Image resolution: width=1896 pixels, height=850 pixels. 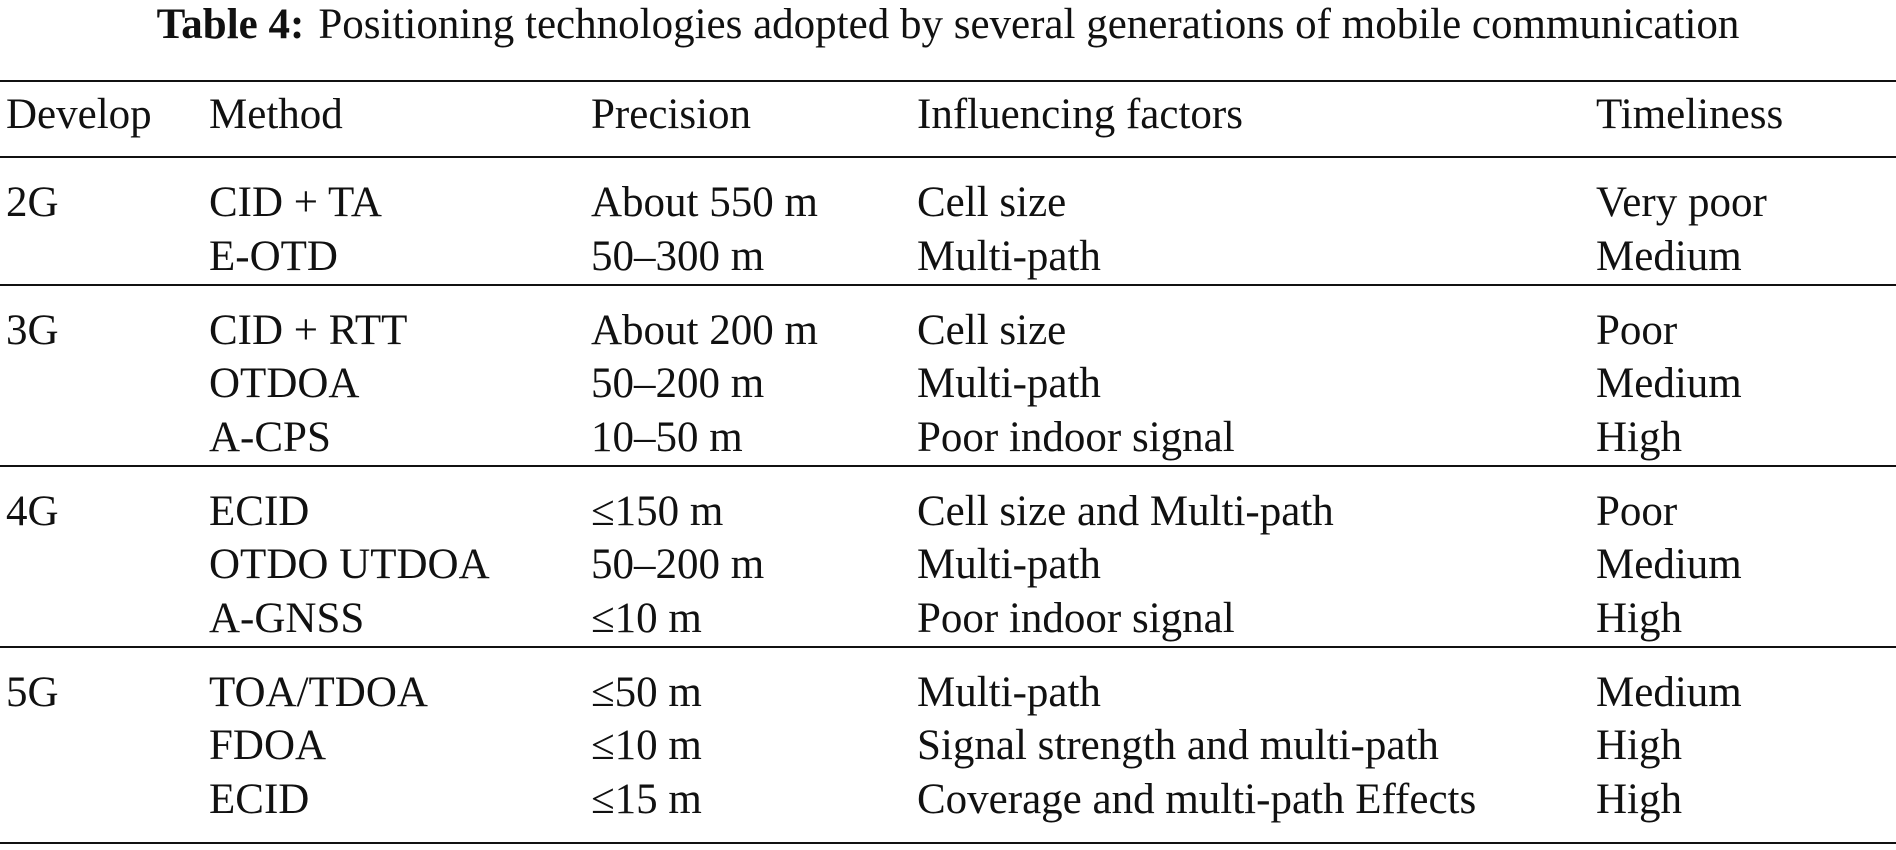 I want to click on method-cell: A-CPS, so click(x=270, y=437).